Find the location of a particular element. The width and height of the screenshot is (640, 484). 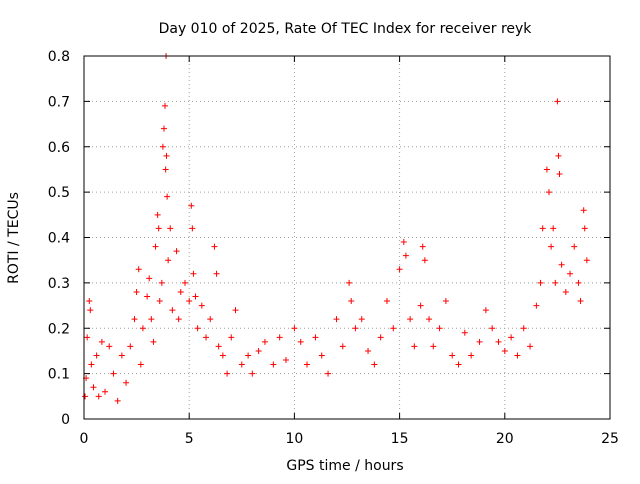

y-axis-label: ROTI / TECUs is located at coordinates (14, 238).